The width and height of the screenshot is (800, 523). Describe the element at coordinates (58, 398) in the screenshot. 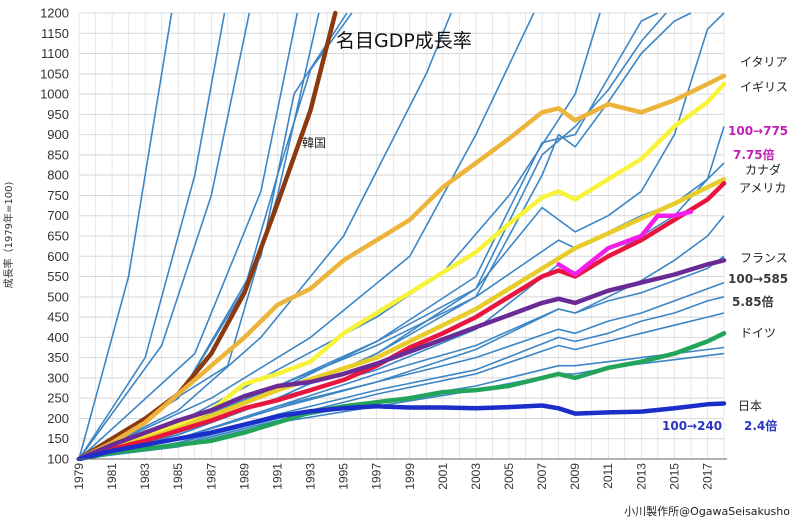

I see `y-tick-label: 250` at that location.